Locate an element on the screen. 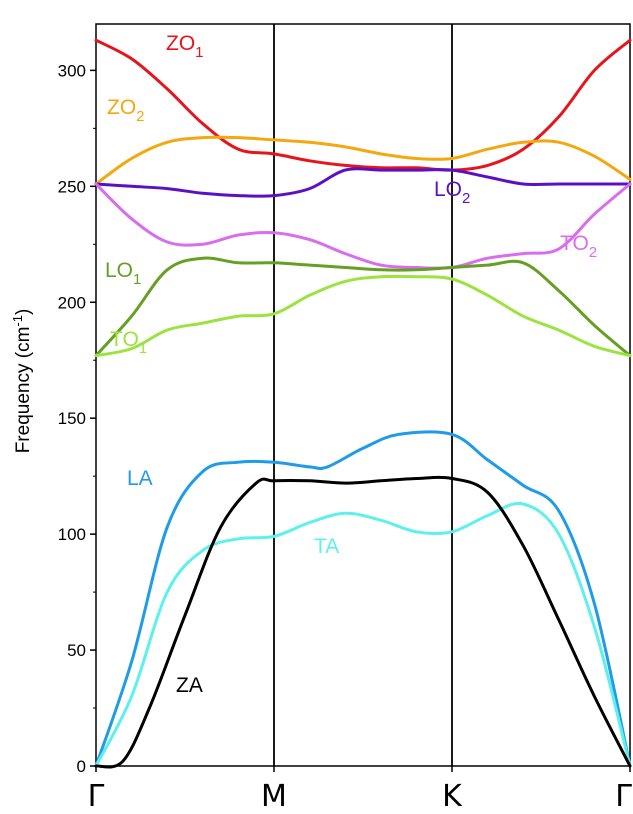  y-tick-label: 50 is located at coordinates (76, 650).